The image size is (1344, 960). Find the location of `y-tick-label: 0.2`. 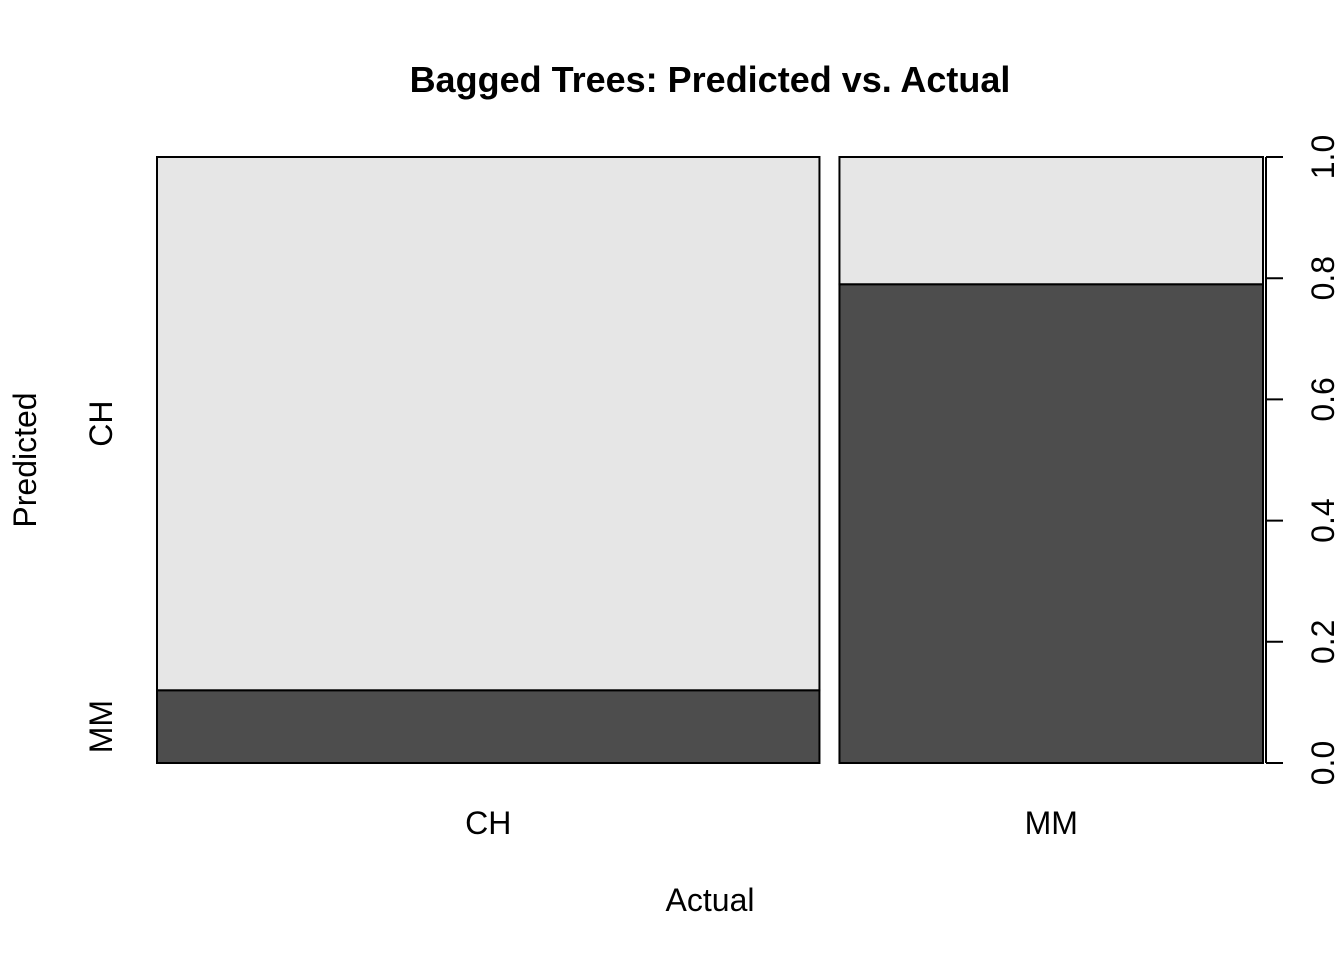

y-tick-label: 0.2 is located at coordinates (1323, 642).